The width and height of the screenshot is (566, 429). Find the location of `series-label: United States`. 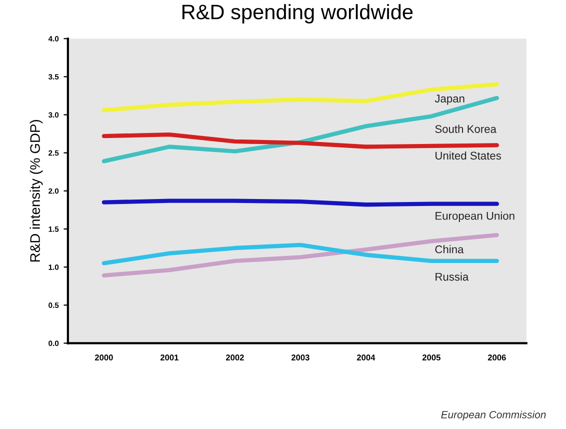

series-label: United States is located at coordinates (468, 155).